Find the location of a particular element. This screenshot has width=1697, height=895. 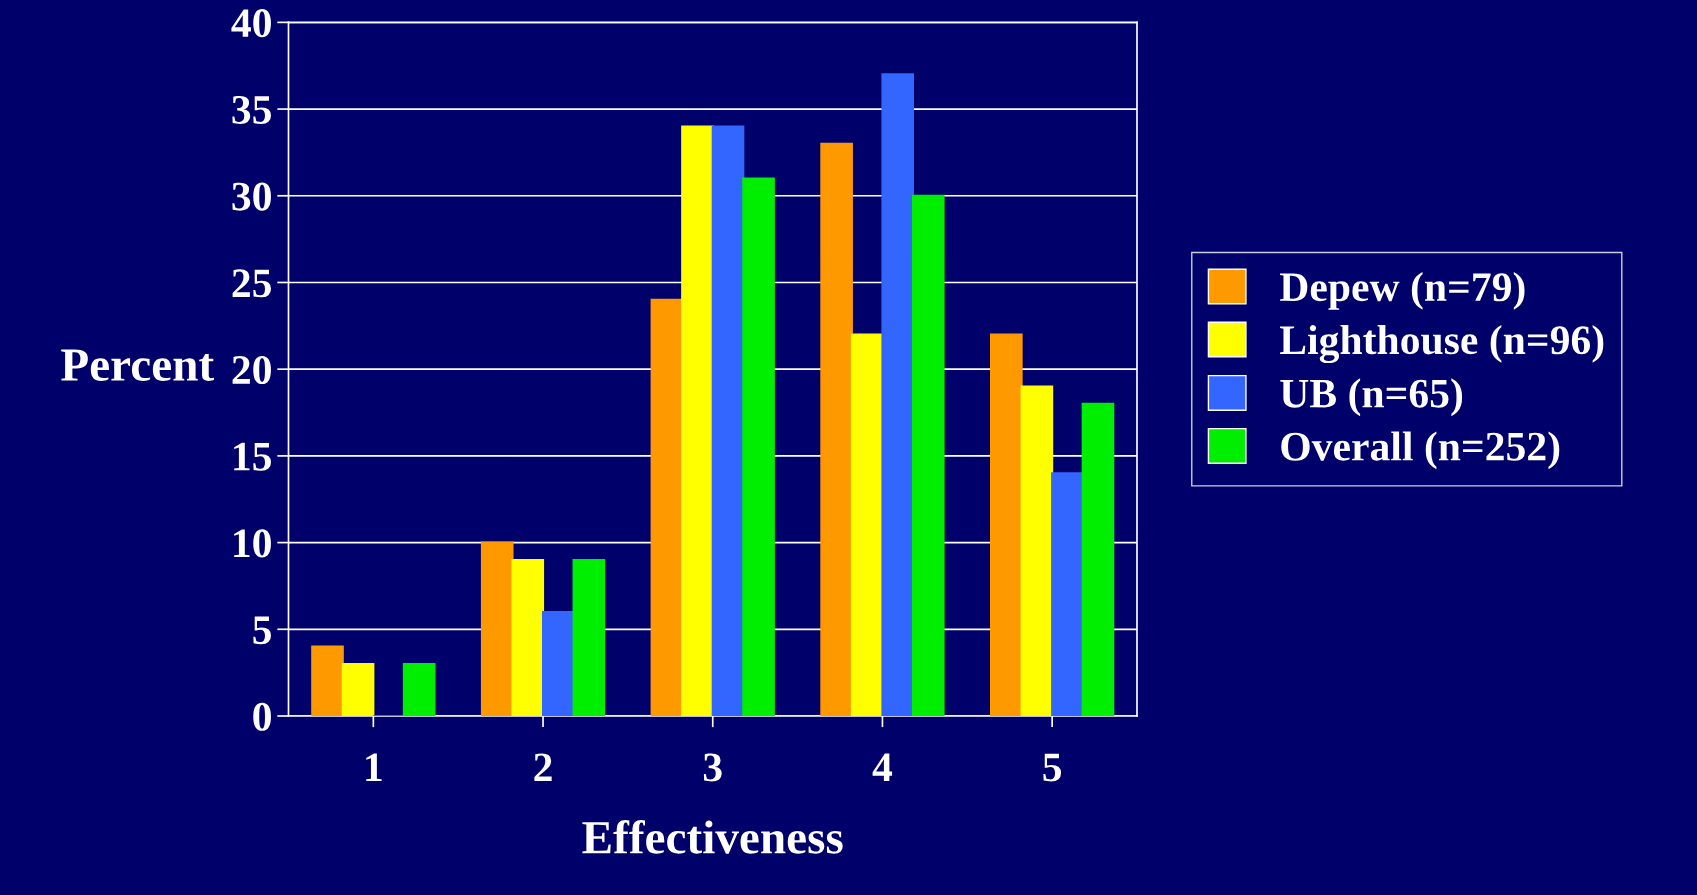

legend-label: UB (n=65) is located at coordinates (1371, 397).